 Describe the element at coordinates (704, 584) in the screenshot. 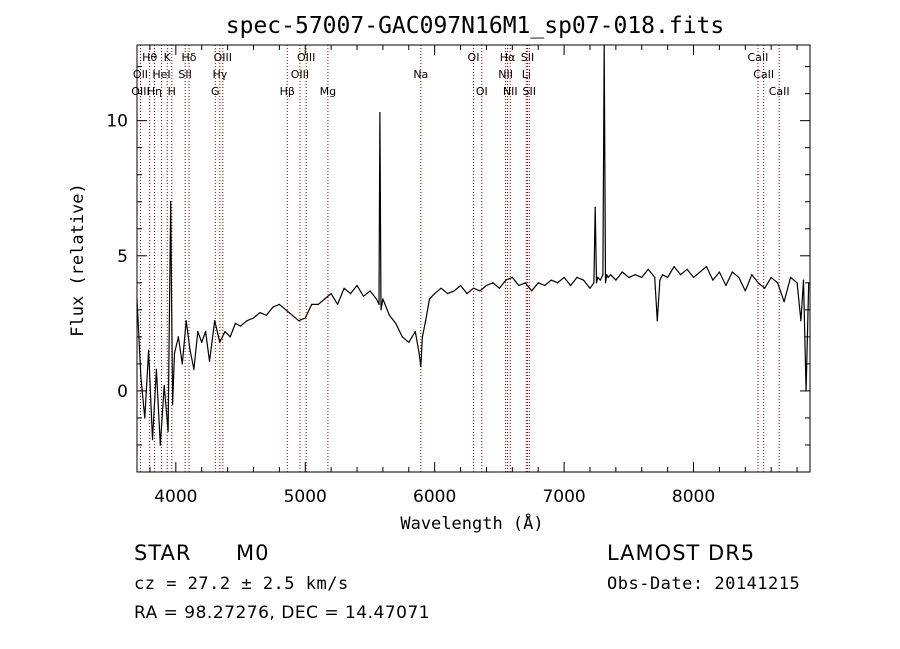

I see `observation-date: Obs-Date: 20141215` at that location.